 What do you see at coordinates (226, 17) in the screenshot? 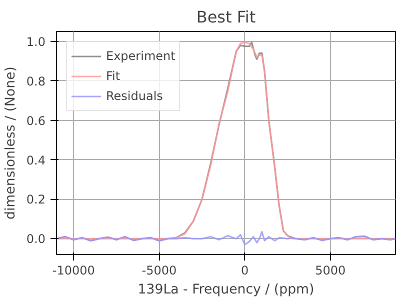
I see `chart-title: Best Fit` at bounding box center [226, 17].